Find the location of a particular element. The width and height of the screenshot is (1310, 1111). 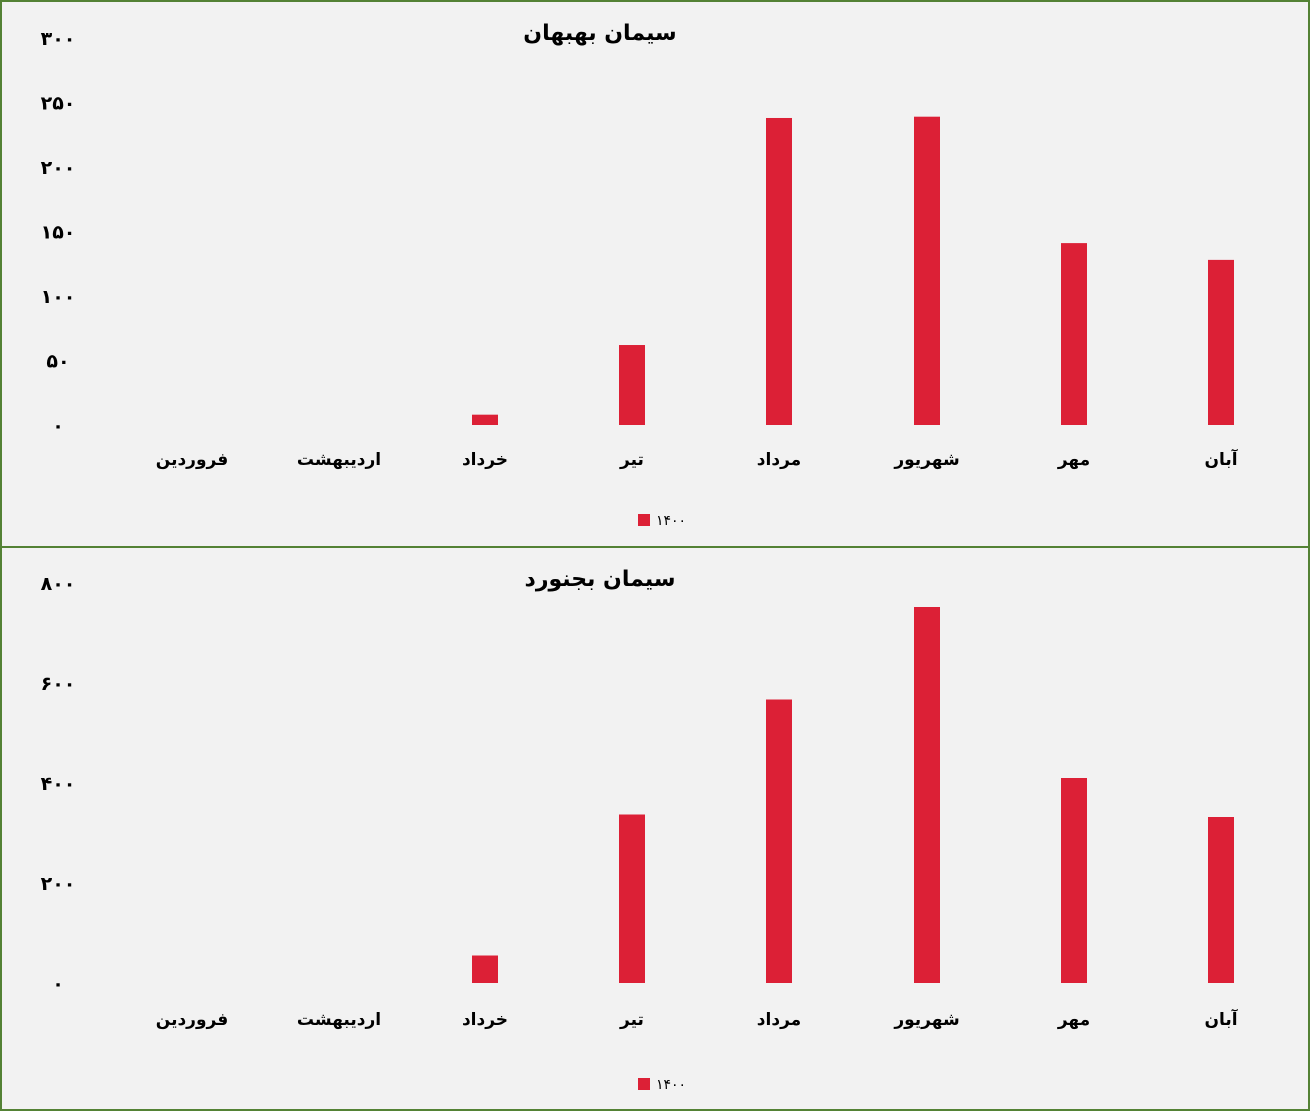

y-tick-label: ۴۰۰ is located at coordinates (58, 784).